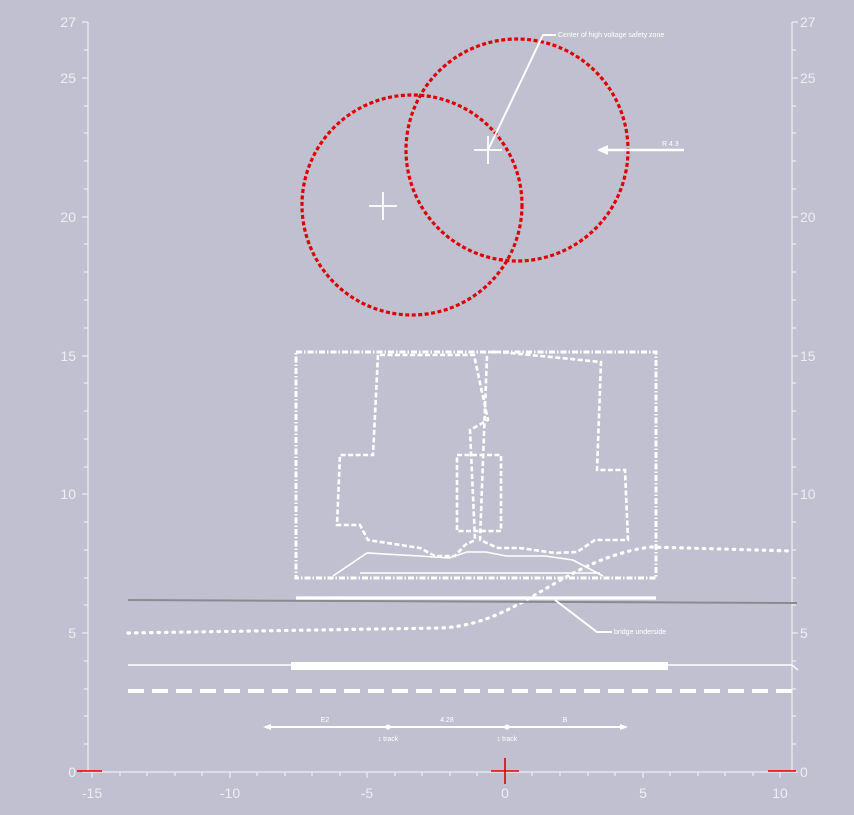 The width and height of the screenshot is (854, 815). I want to click on y-tick-15-right: 15, so click(808, 356).